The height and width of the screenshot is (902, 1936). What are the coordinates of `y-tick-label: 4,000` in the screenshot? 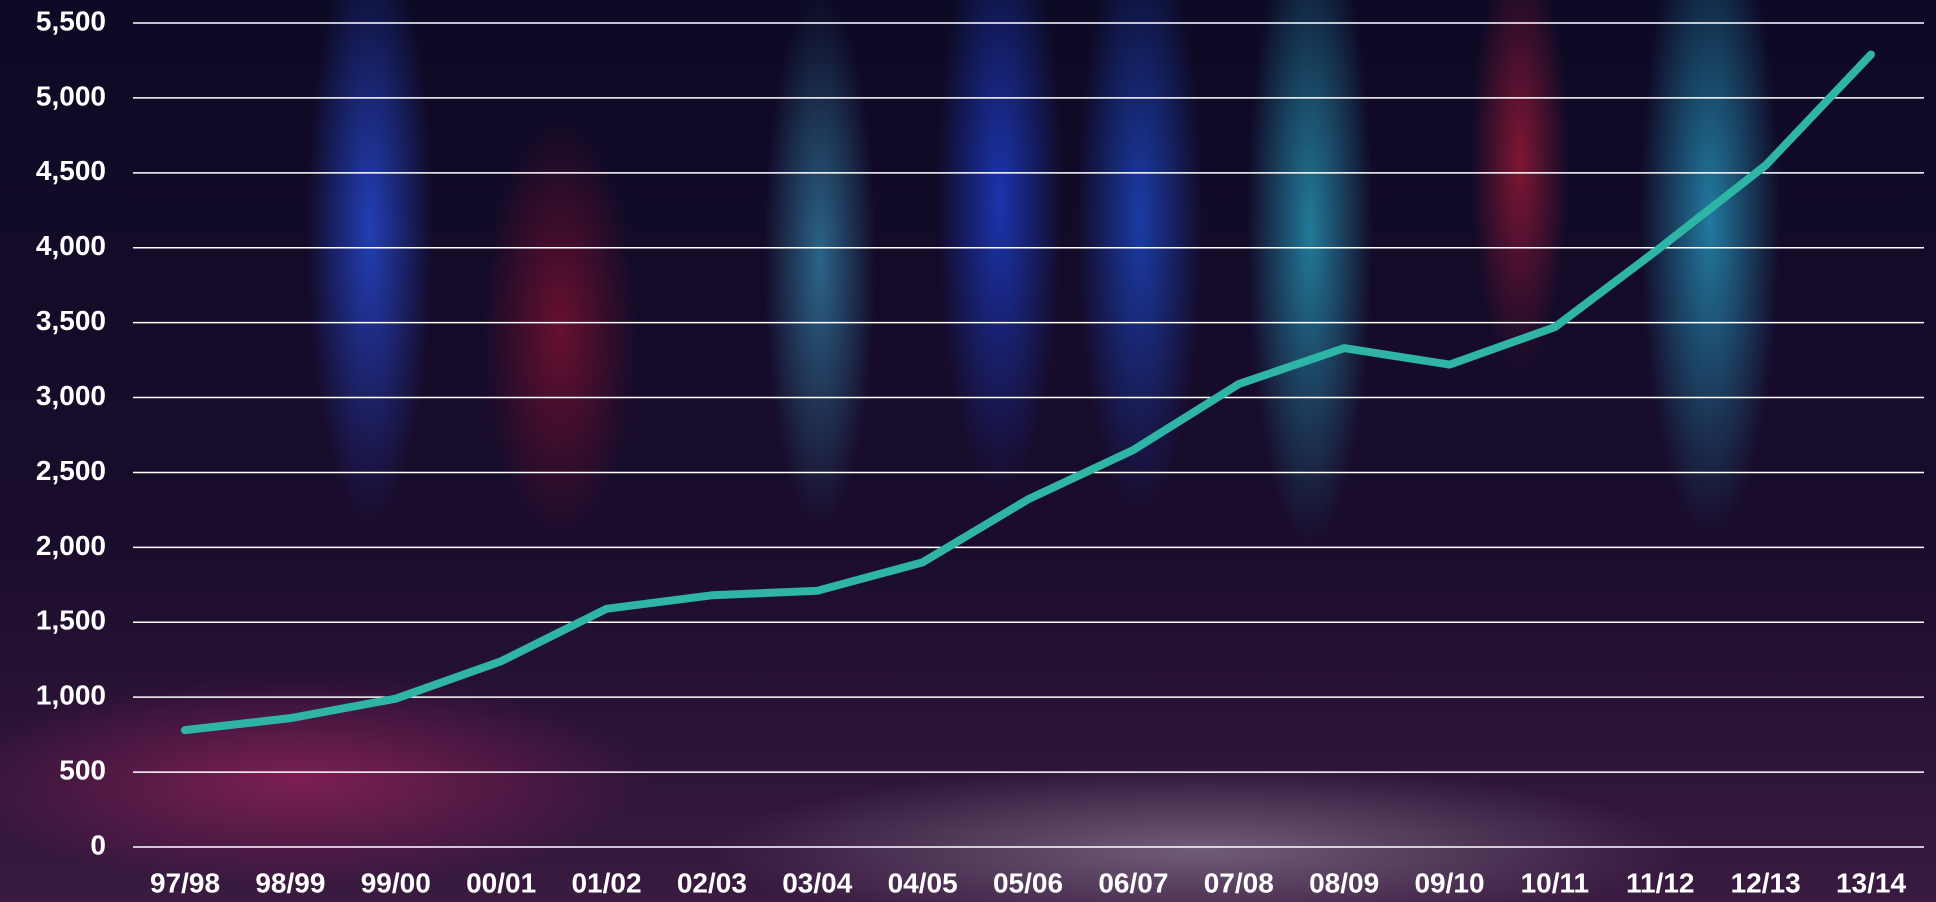 It's located at (71, 245).